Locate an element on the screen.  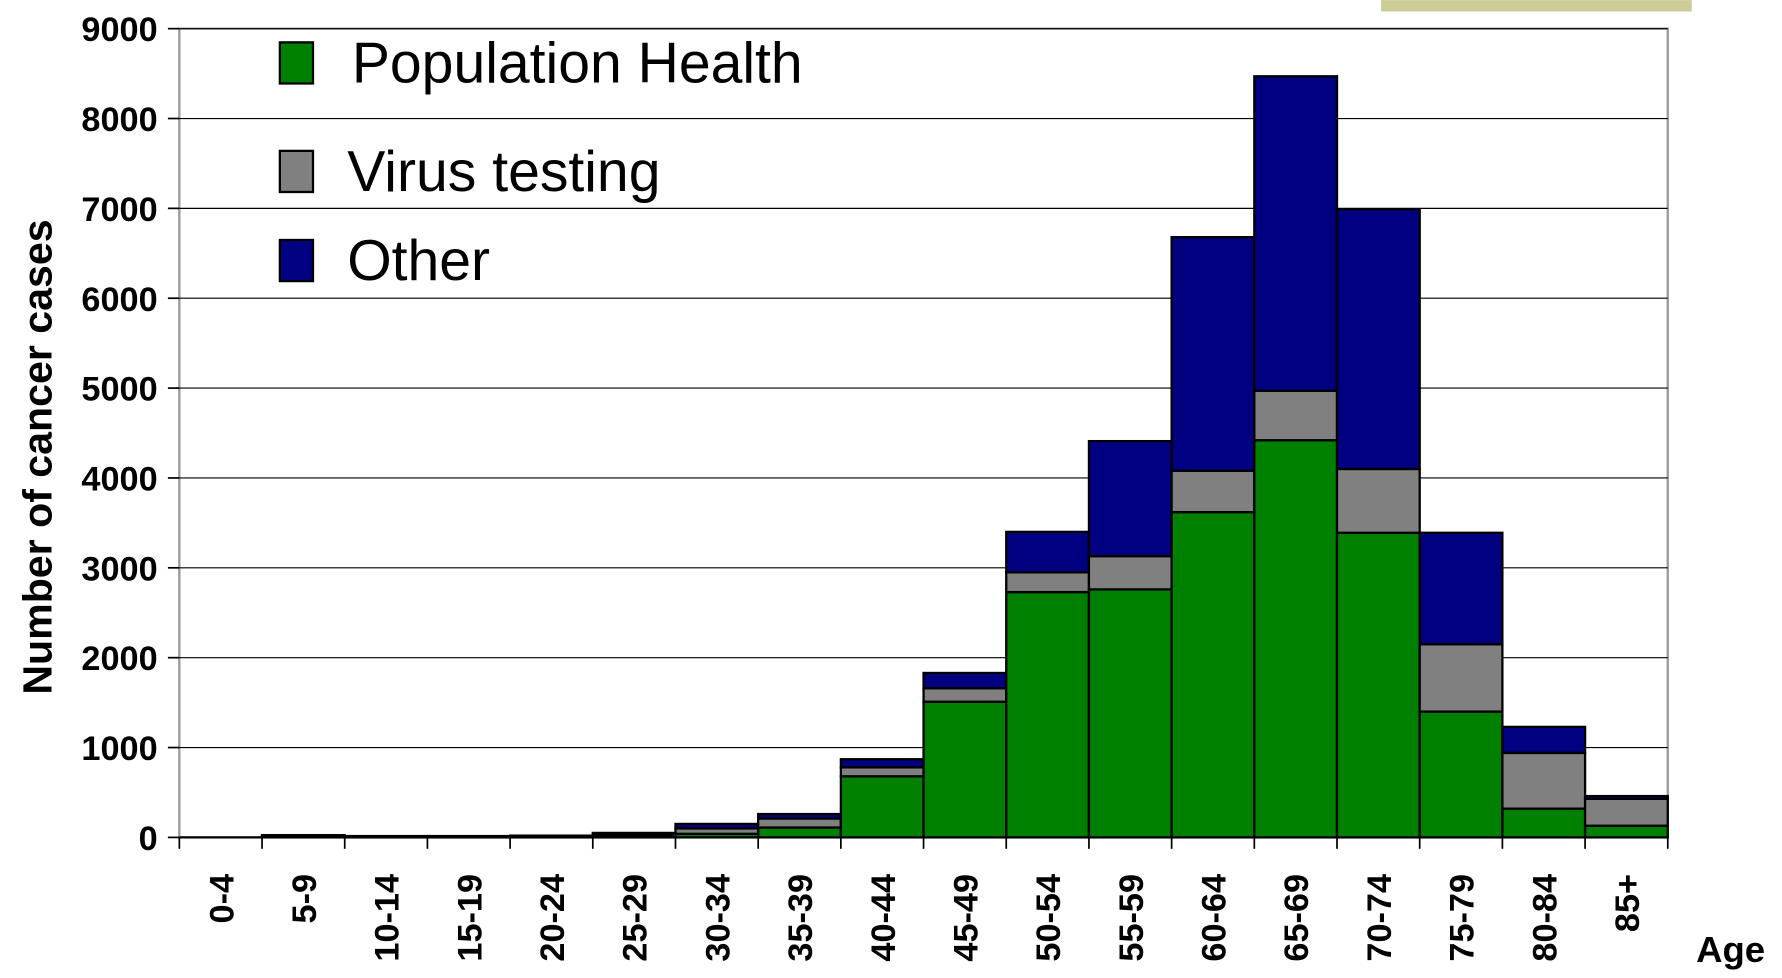
x-tick-label: 65-69 is located at coordinates (1297, 918).